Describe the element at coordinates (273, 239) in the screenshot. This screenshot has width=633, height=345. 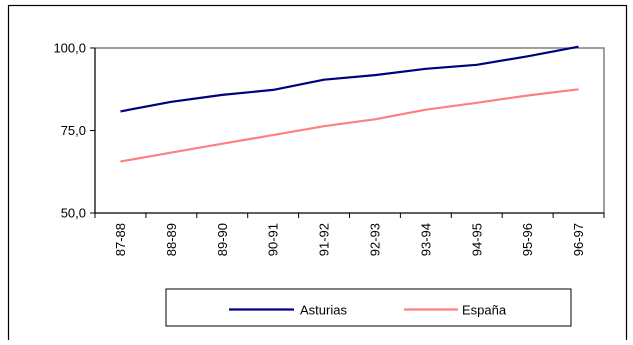
I see `x-tick-label: 90-91` at that location.